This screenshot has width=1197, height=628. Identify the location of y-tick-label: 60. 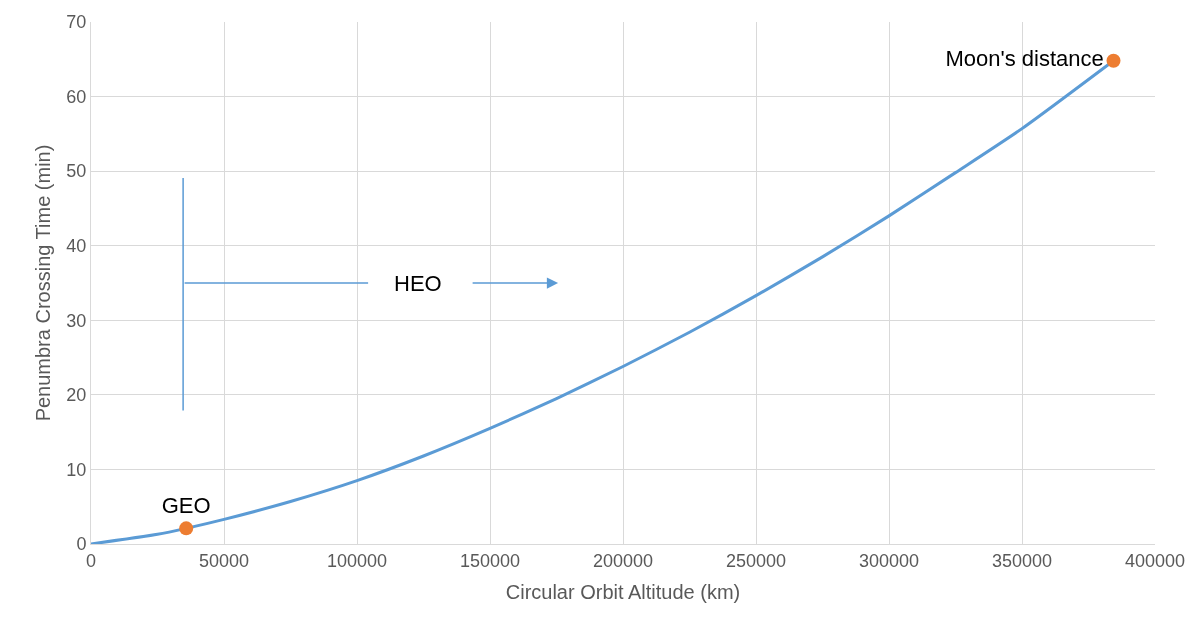
(76, 96).